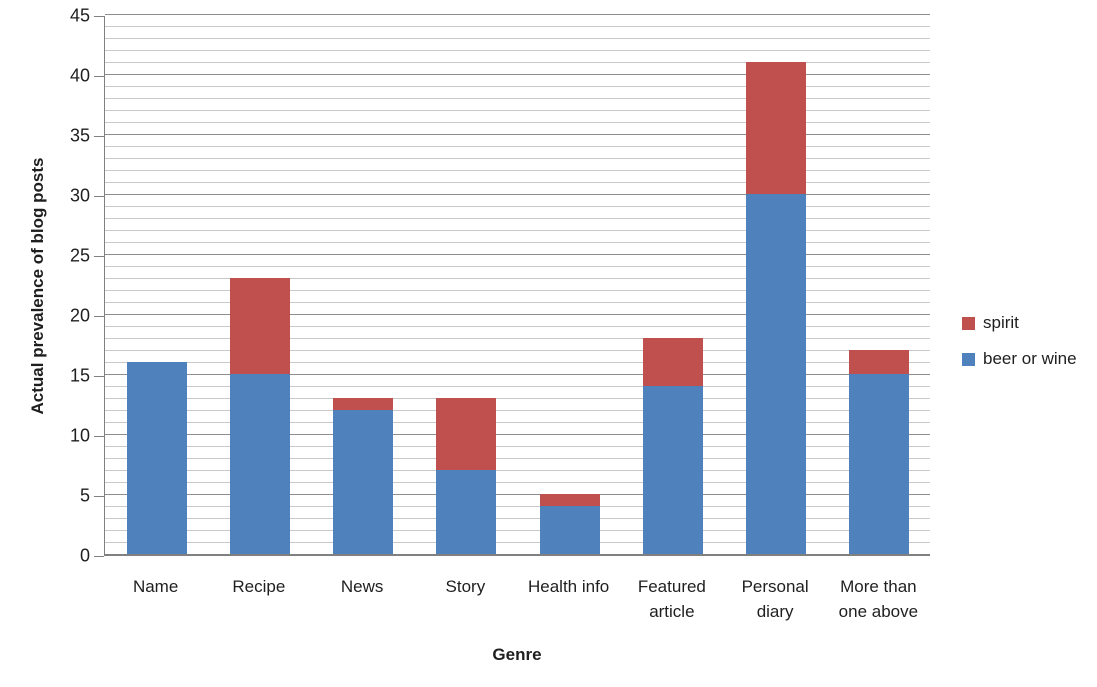 The height and width of the screenshot is (687, 1097). Describe the element at coordinates (79, 435) in the screenshot. I see `y-axis-tick-label: 10` at that location.